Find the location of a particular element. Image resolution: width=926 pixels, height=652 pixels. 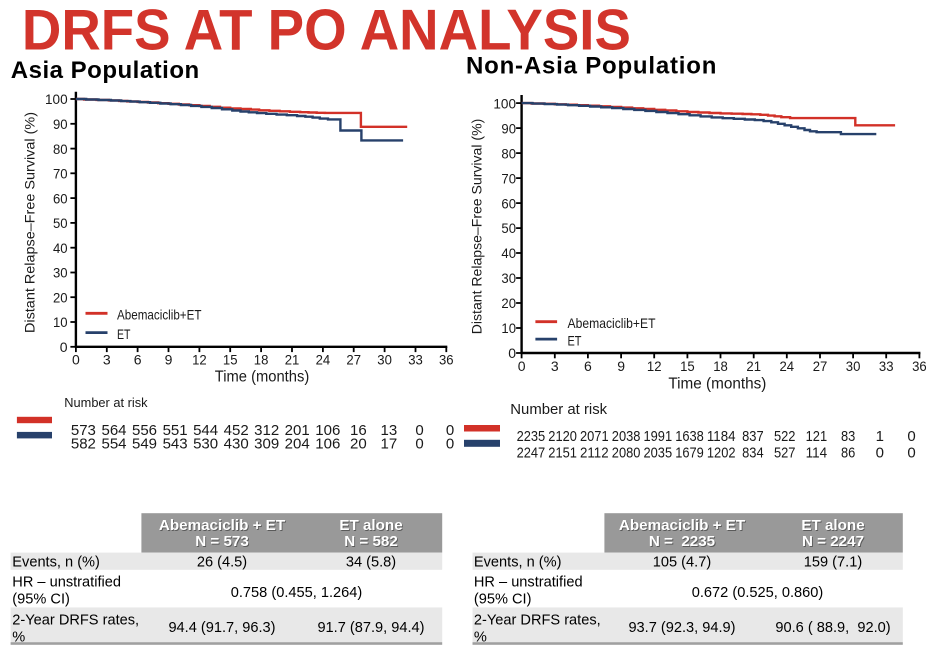

svg-text: 121 is located at coordinates (817, 436).